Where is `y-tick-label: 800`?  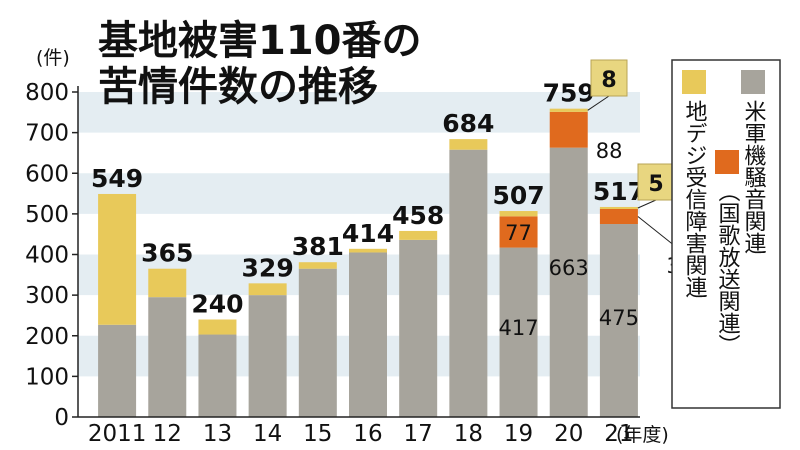 y-tick-label: 800 is located at coordinates (47, 93).